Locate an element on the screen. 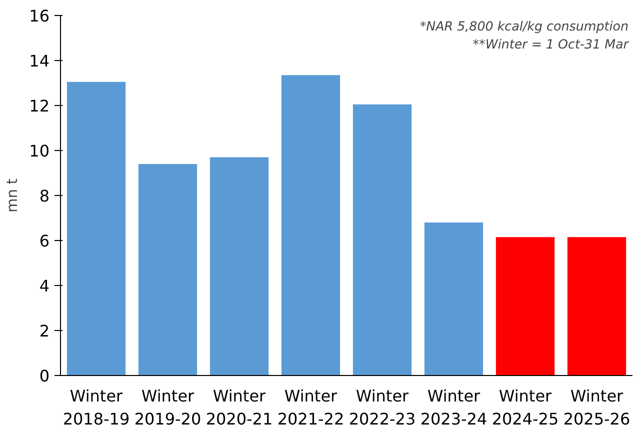  annotation: *NAR 5,800 kcal/kg consumption is located at coordinates (524, 26).